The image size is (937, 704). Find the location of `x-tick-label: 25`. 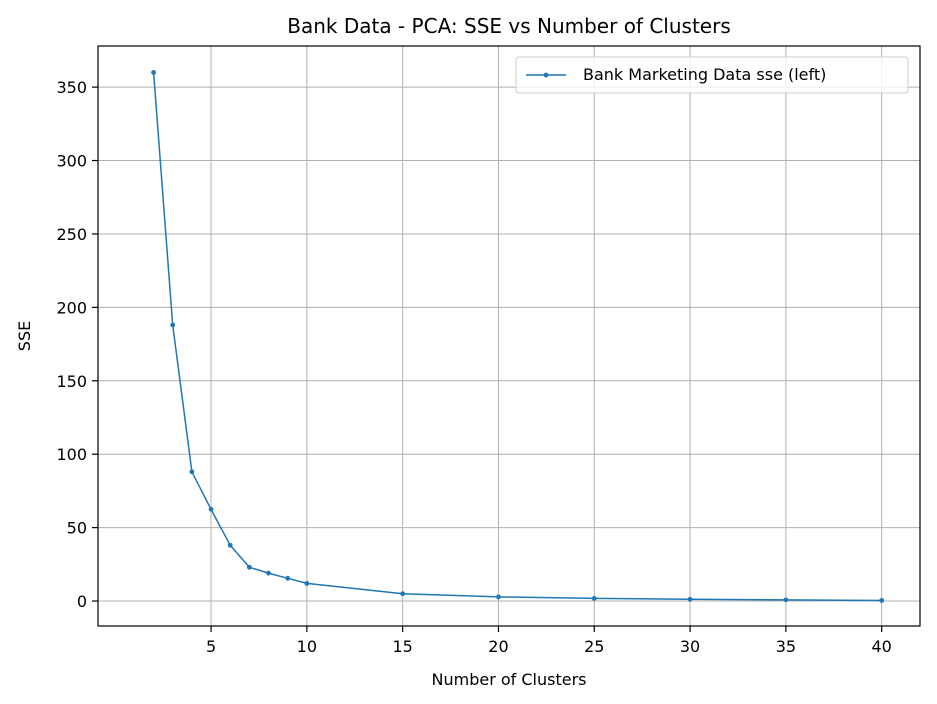

x-tick-label: 25 is located at coordinates (594, 646).